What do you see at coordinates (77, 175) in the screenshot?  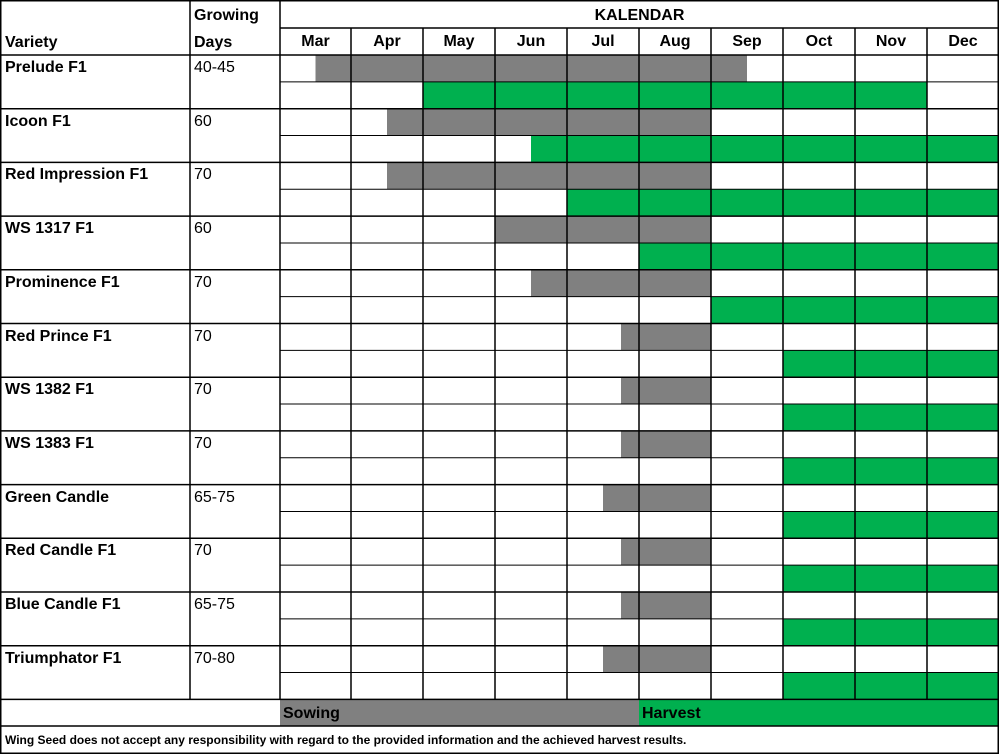 I see `variety-name: Red Impression F1` at bounding box center [77, 175].